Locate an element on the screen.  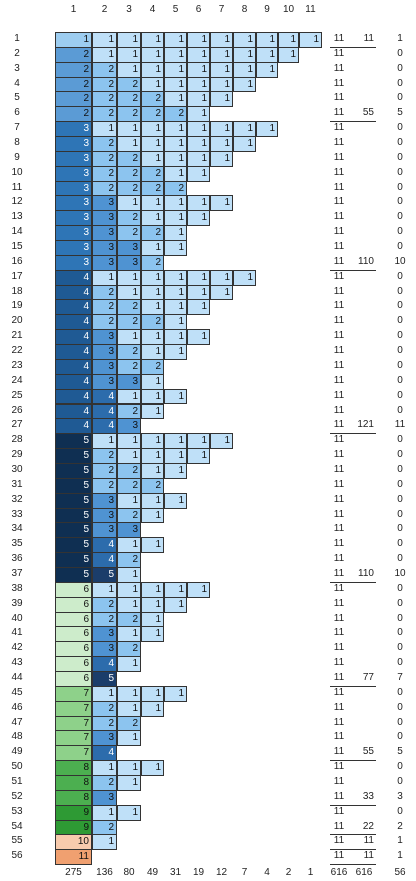
row-label: 27 is located at coordinates (17, 425).